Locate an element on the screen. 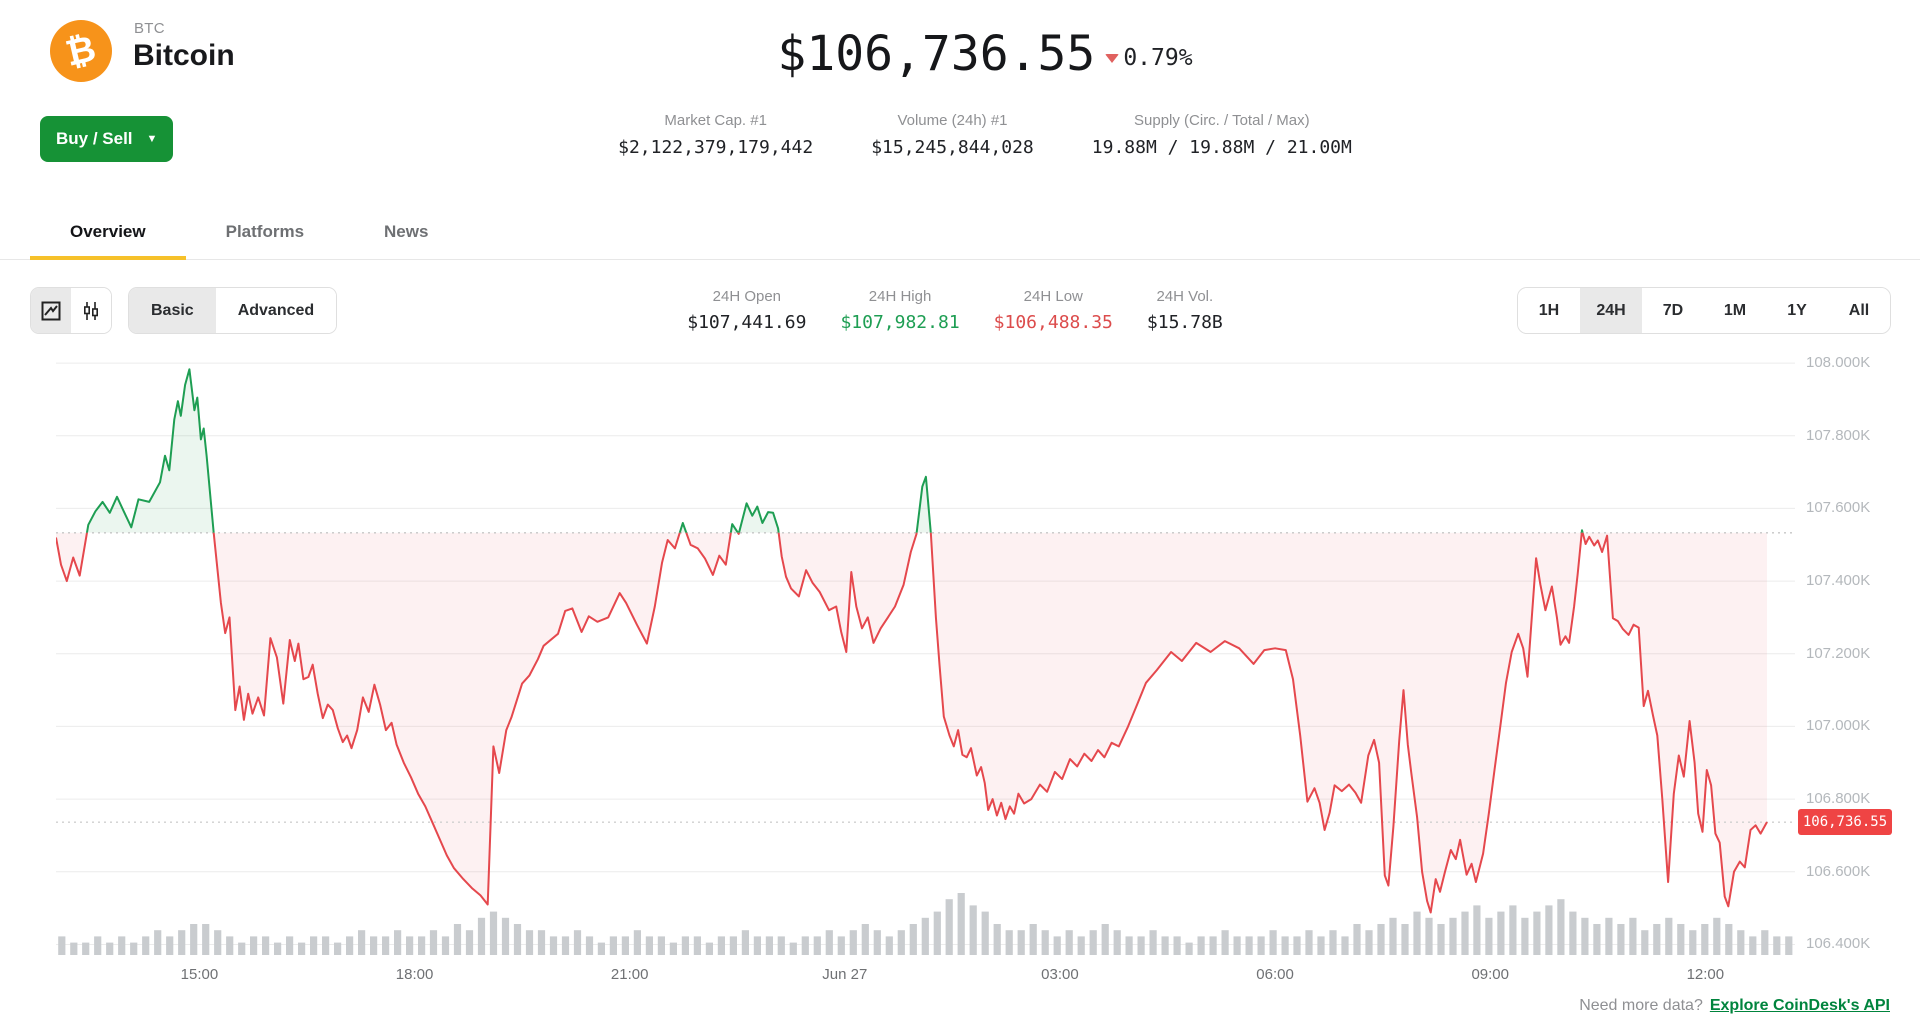 This screenshot has height=1027, width=1920. buy-sell-button: Buy / Sell ▼ is located at coordinates (107, 139).